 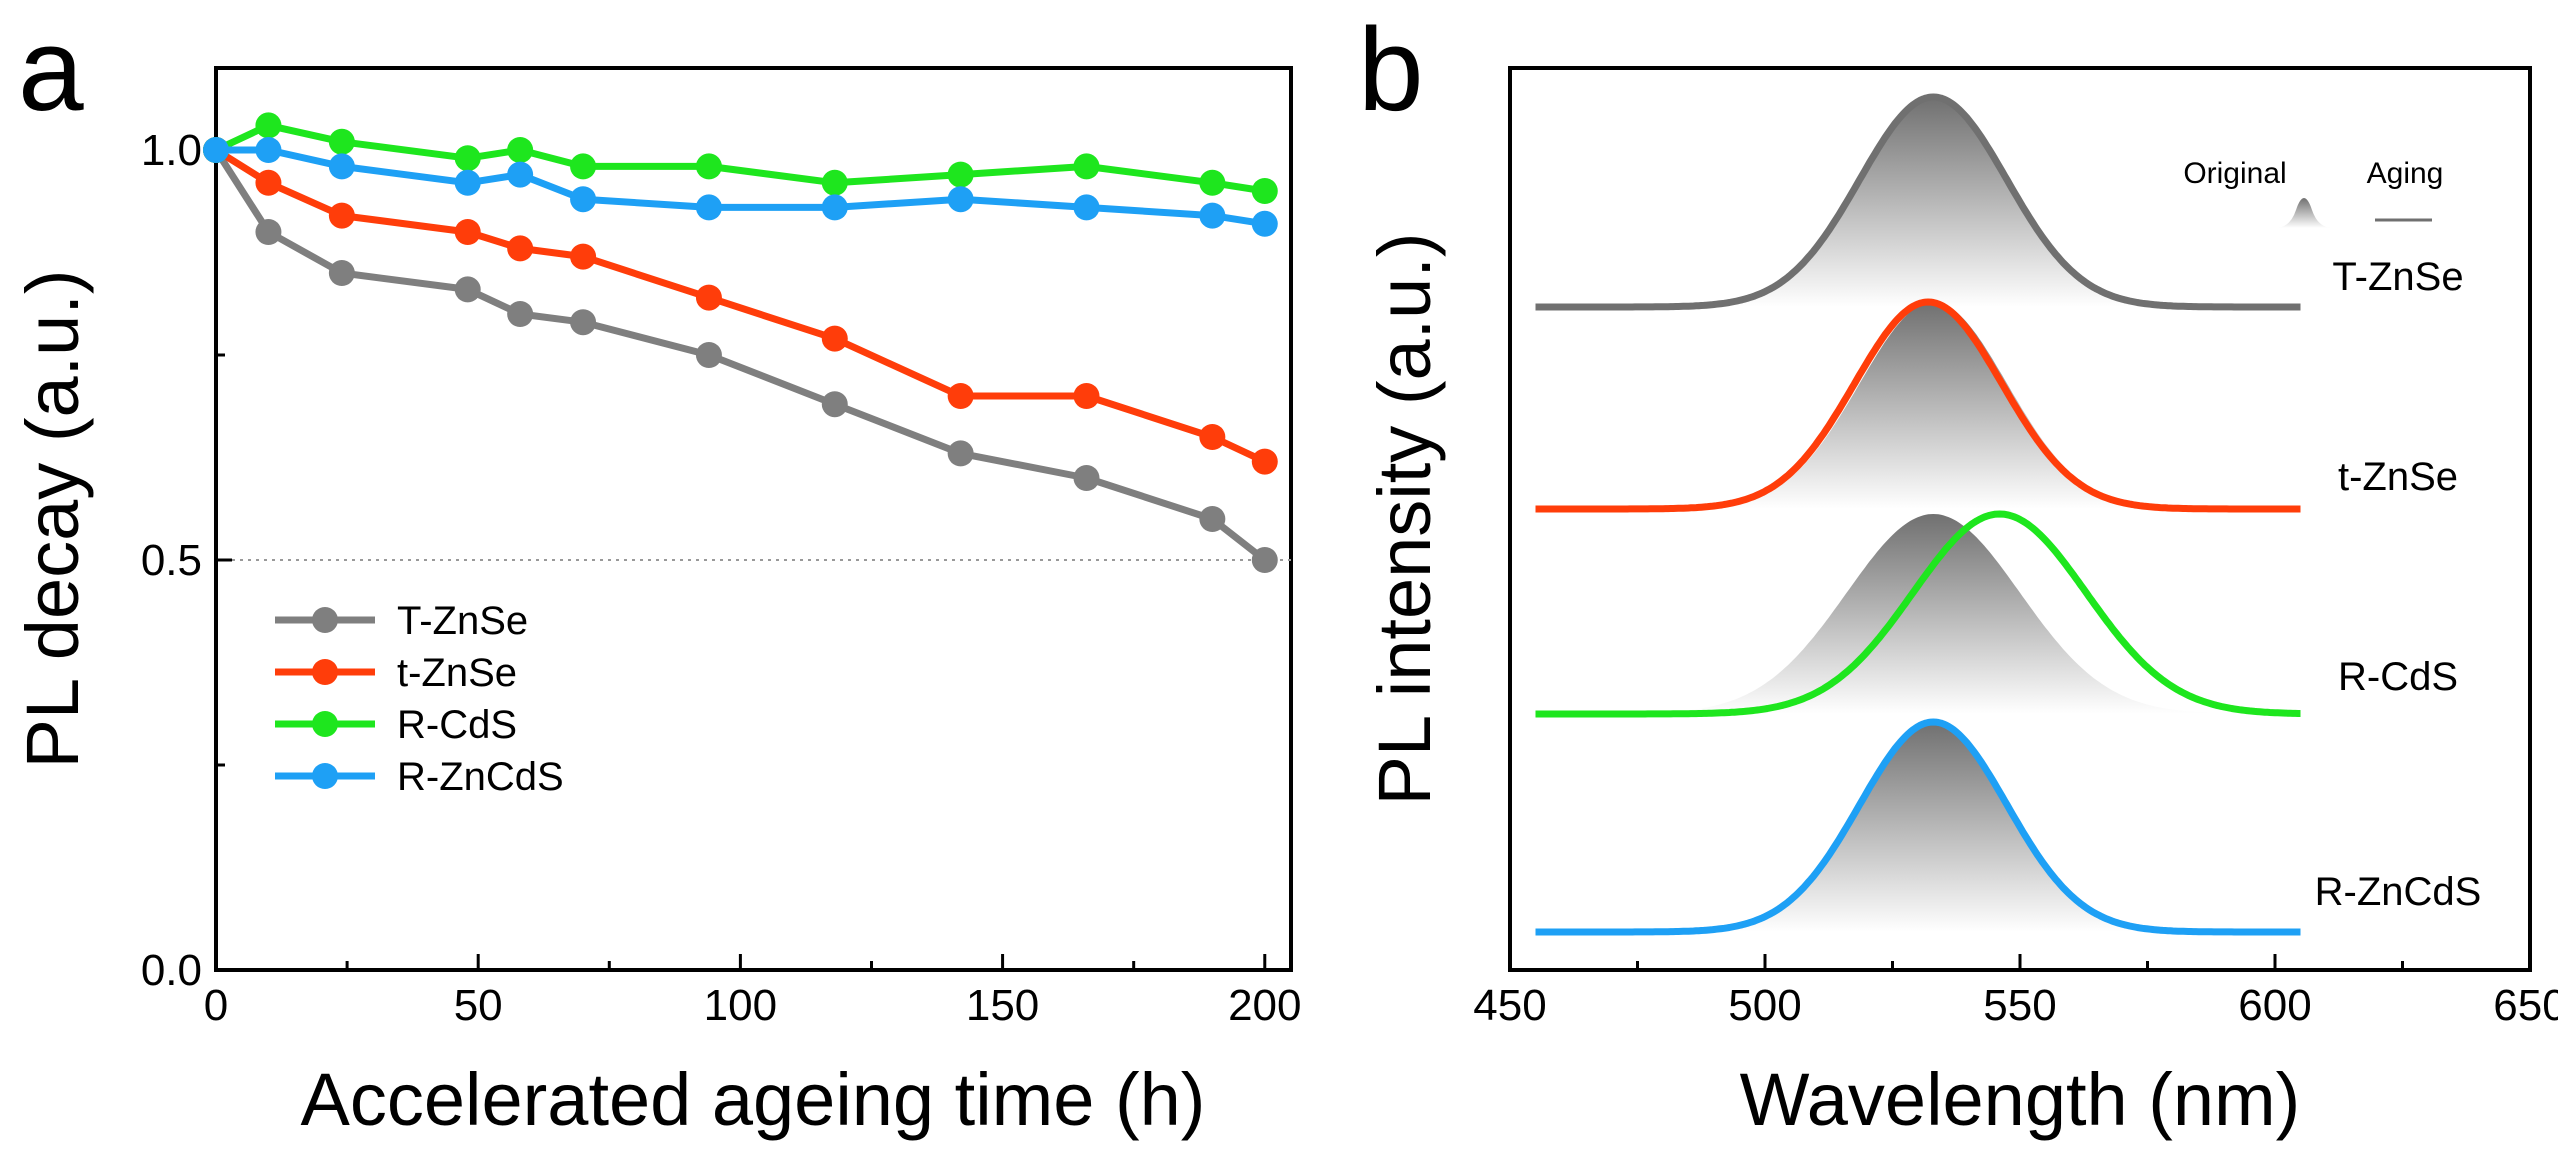 I want to click on panel-a-x-tick-label: 150, so click(x=1002, y=1005).